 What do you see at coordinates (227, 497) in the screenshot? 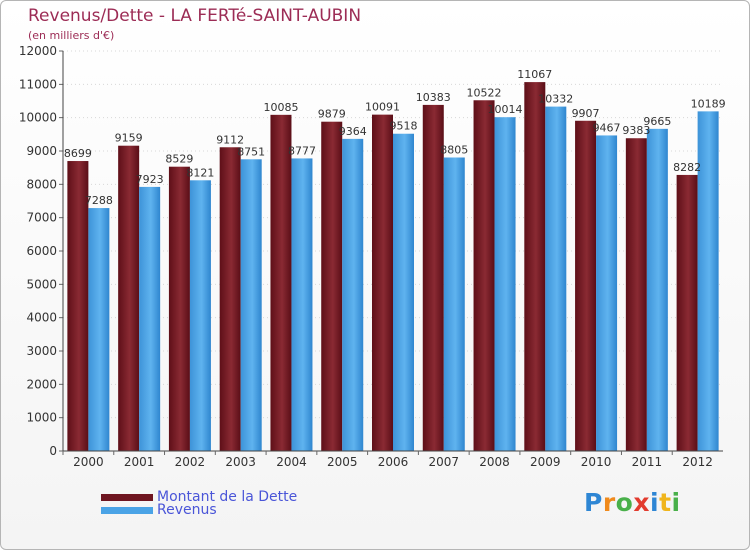
I see `legend-label-debt: Montant de la Dette` at bounding box center [227, 497].